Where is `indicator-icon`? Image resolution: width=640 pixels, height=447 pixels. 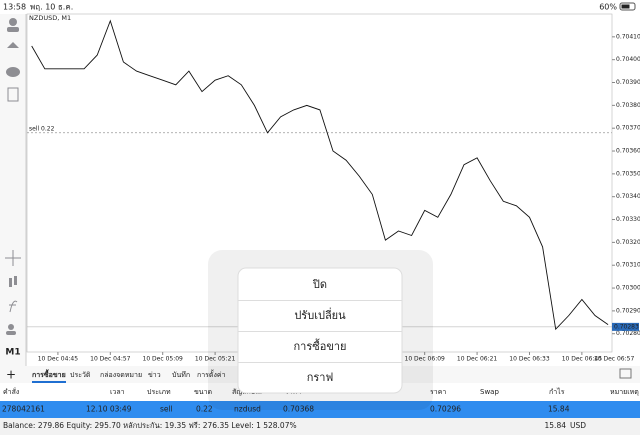
indicator-icon is located at coordinates (13, 306).